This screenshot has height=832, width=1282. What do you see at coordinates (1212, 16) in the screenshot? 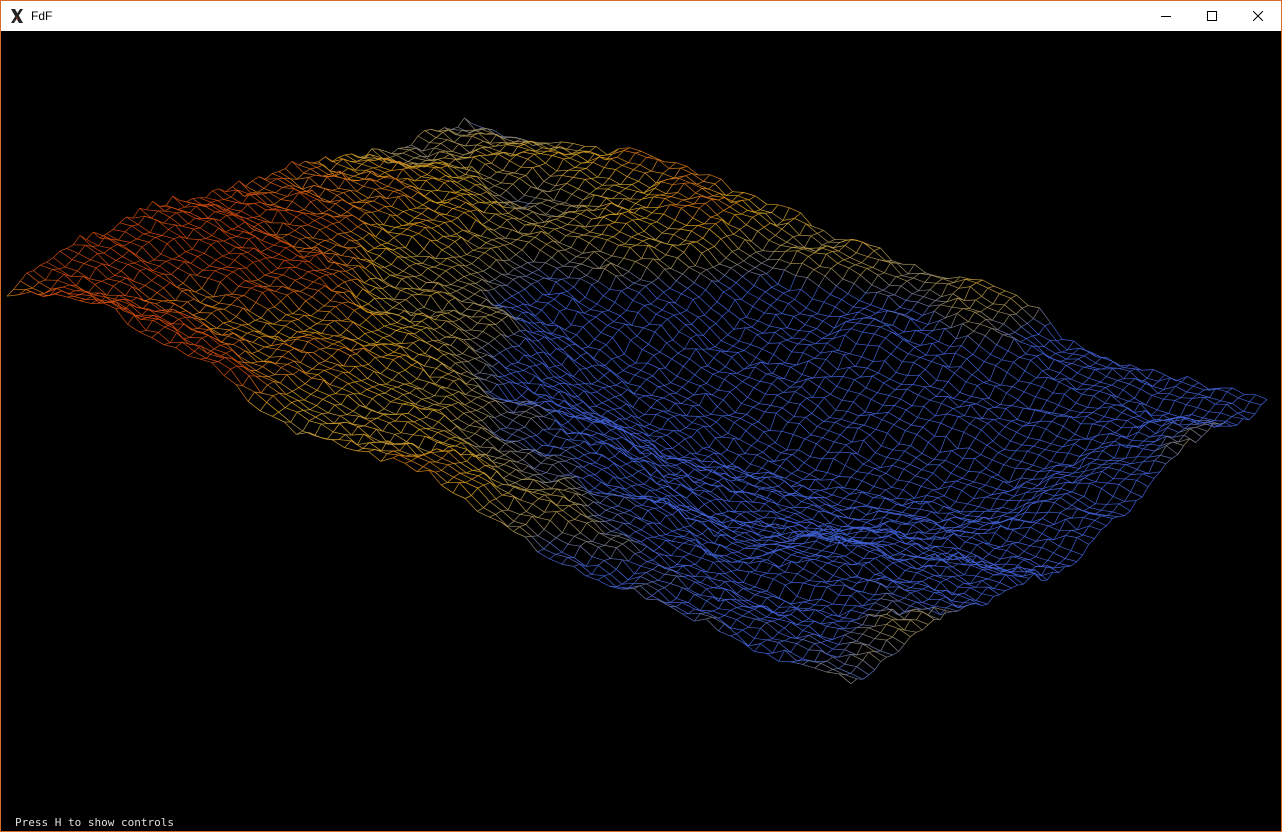
I see `maximize-button` at bounding box center [1212, 16].